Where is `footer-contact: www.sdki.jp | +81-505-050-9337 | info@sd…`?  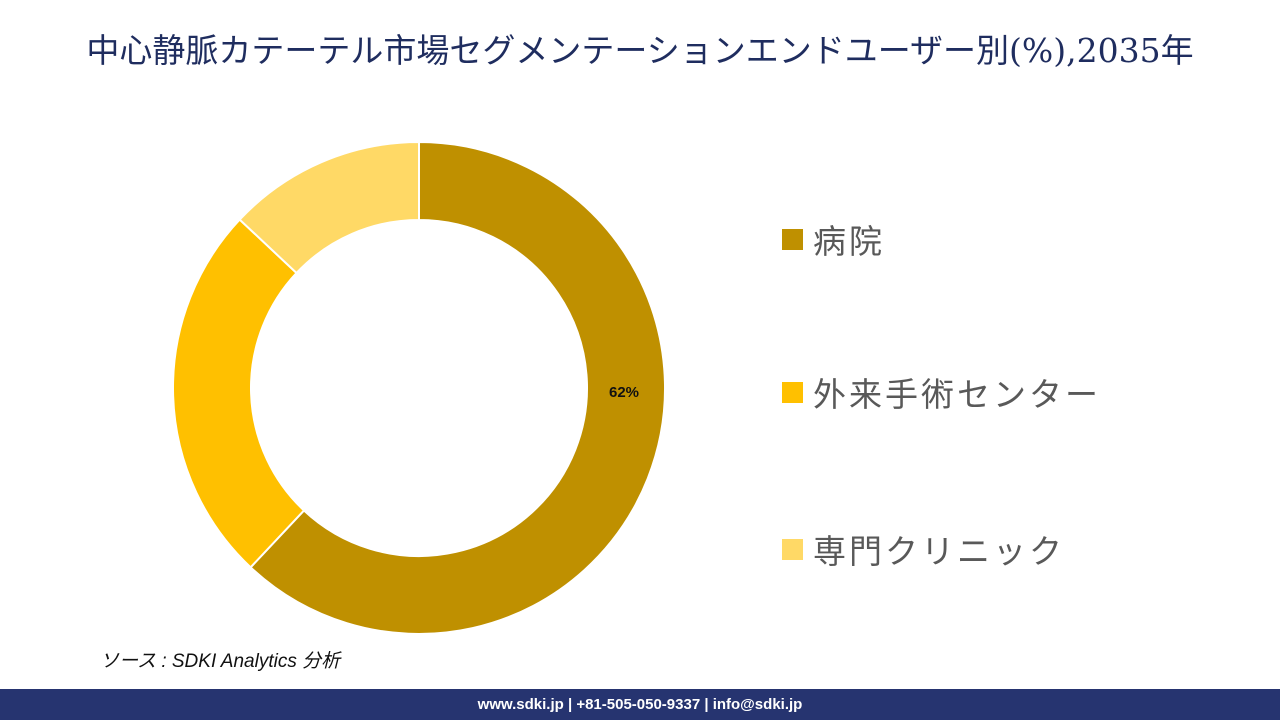 footer-contact: www.sdki.jp | +81-505-050-9337 | info@sd… is located at coordinates (640, 704).